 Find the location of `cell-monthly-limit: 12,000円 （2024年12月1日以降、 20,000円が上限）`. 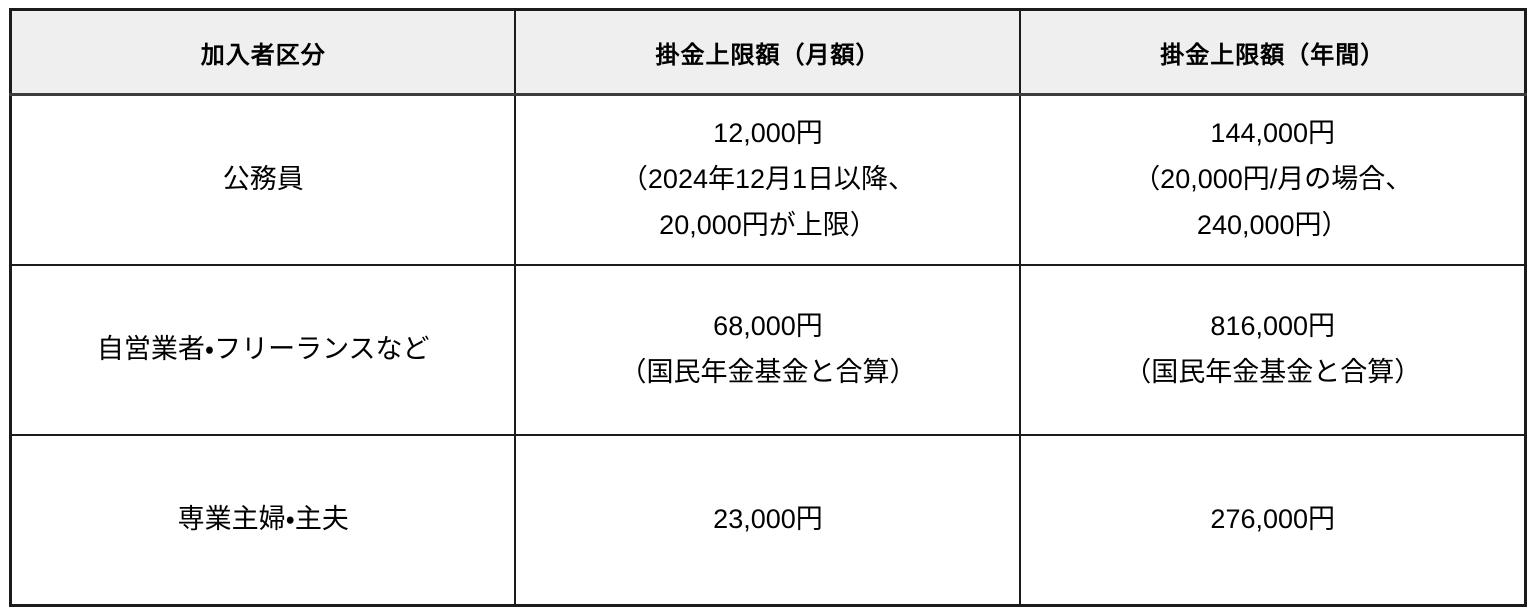

cell-monthly-limit: 12,000円 （2024年12月1日以降、 20,000円が上限） is located at coordinates (768, 179).